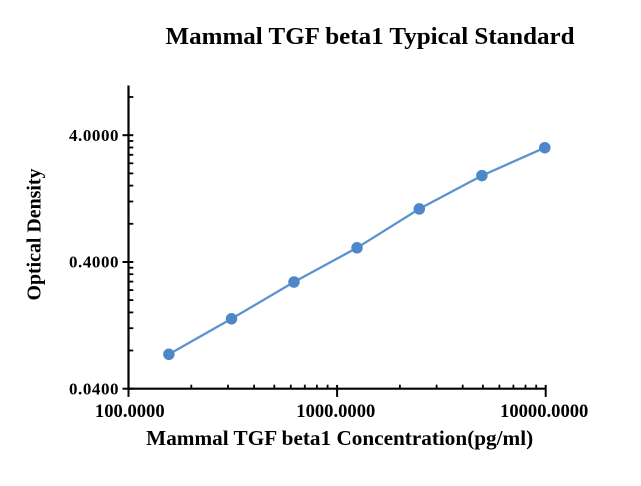 The image size is (641, 486). What do you see at coordinates (35, 235) in the screenshot?
I see `svg-text: Optical Density` at bounding box center [35, 235].